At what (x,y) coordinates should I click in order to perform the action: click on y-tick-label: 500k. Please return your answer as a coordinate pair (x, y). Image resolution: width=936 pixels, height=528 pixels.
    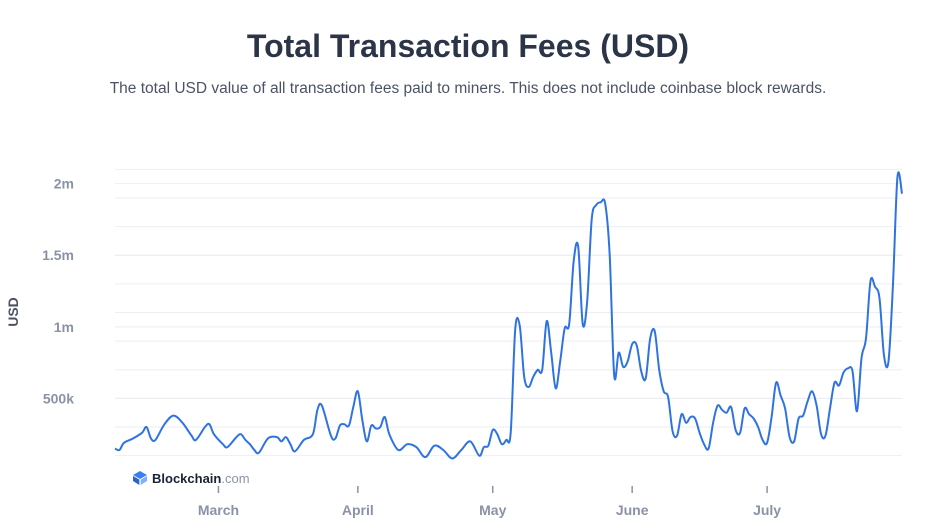
    Looking at the image, I should click on (58, 398).